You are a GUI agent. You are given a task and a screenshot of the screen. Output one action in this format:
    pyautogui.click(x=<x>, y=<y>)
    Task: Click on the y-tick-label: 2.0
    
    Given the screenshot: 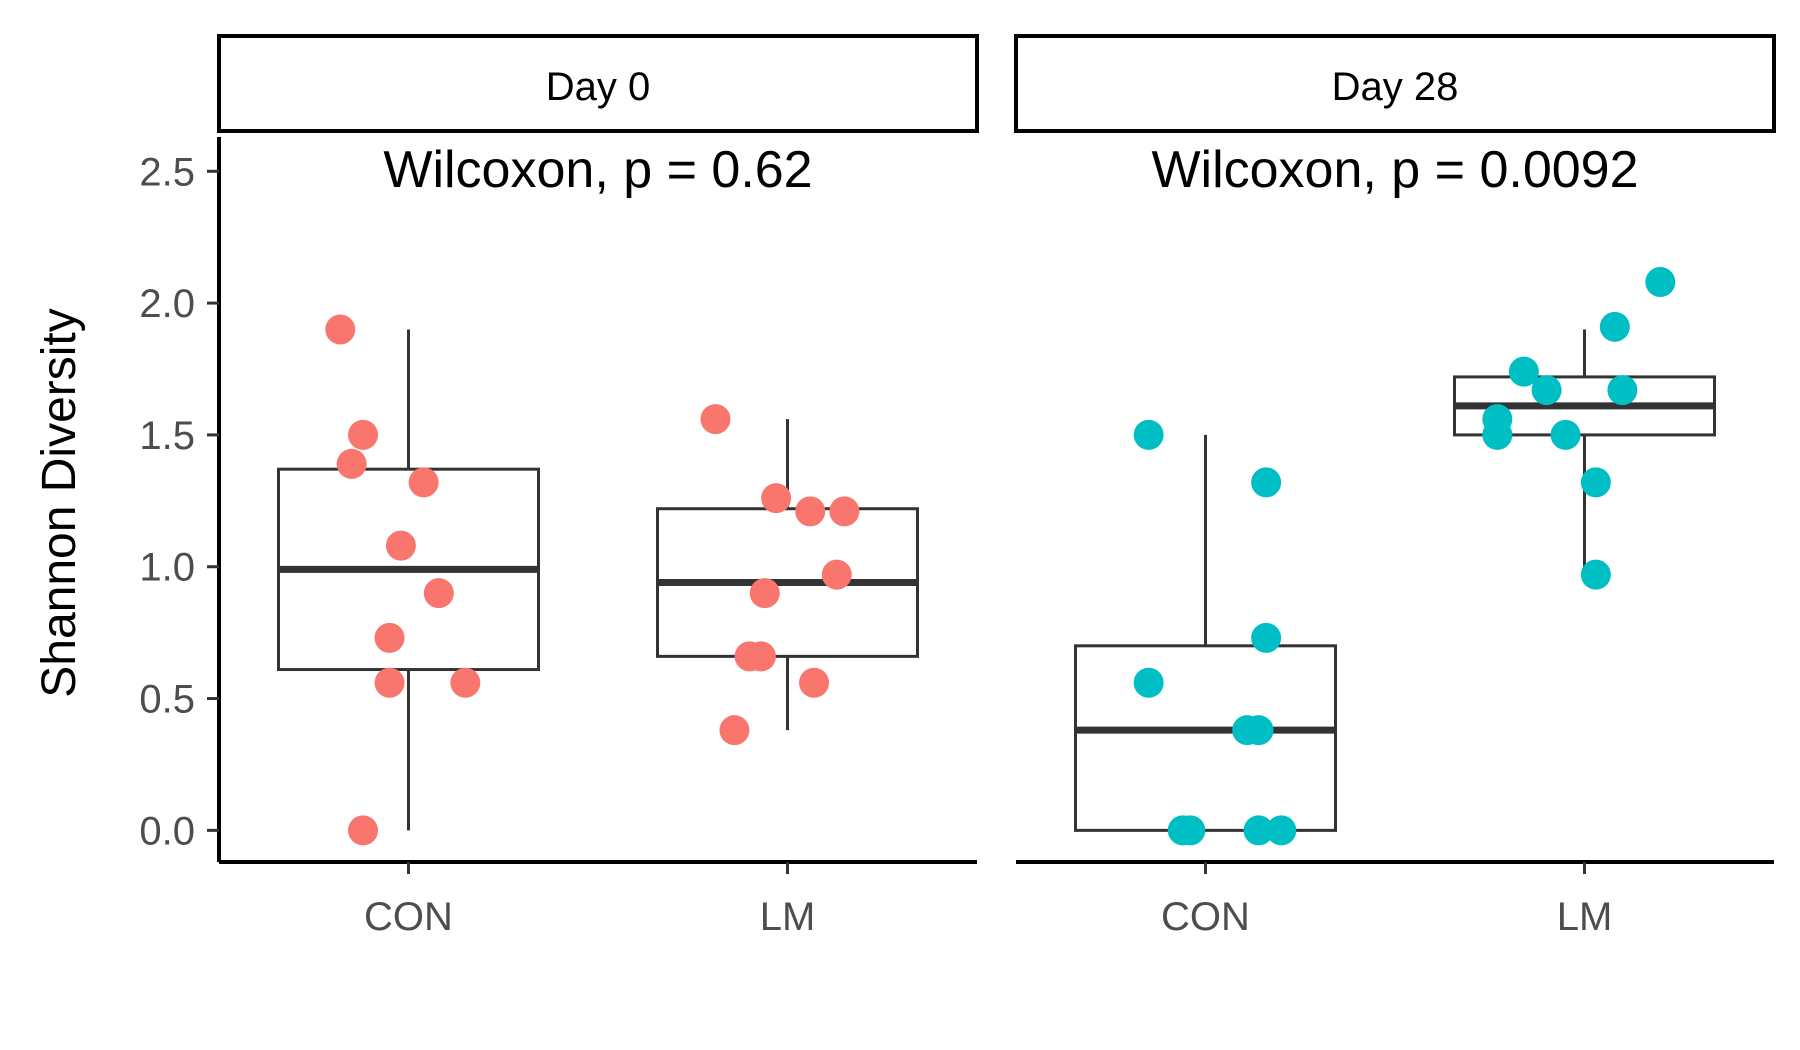 What is the action you would take?
    pyautogui.click(x=167, y=304)
    